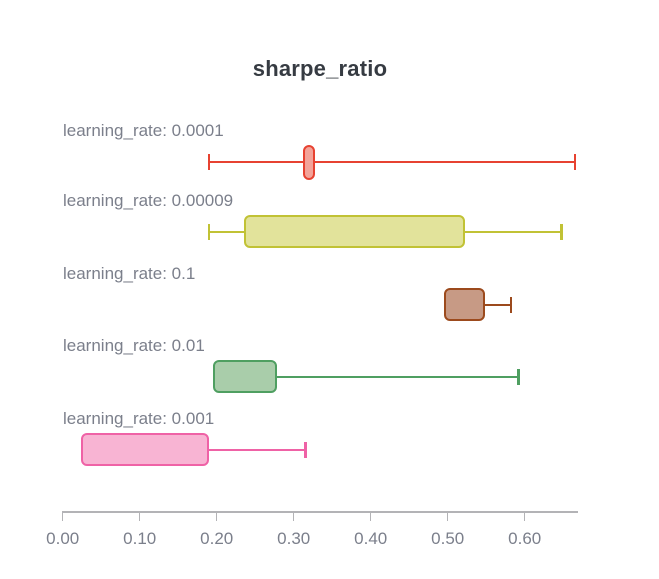 Image resolution: width=659 pixels, height=579 pixels. Describe the element at coordinates (148, 200) in the screenshot. I see `series-label: learning_rate: 0.00009` at that location.